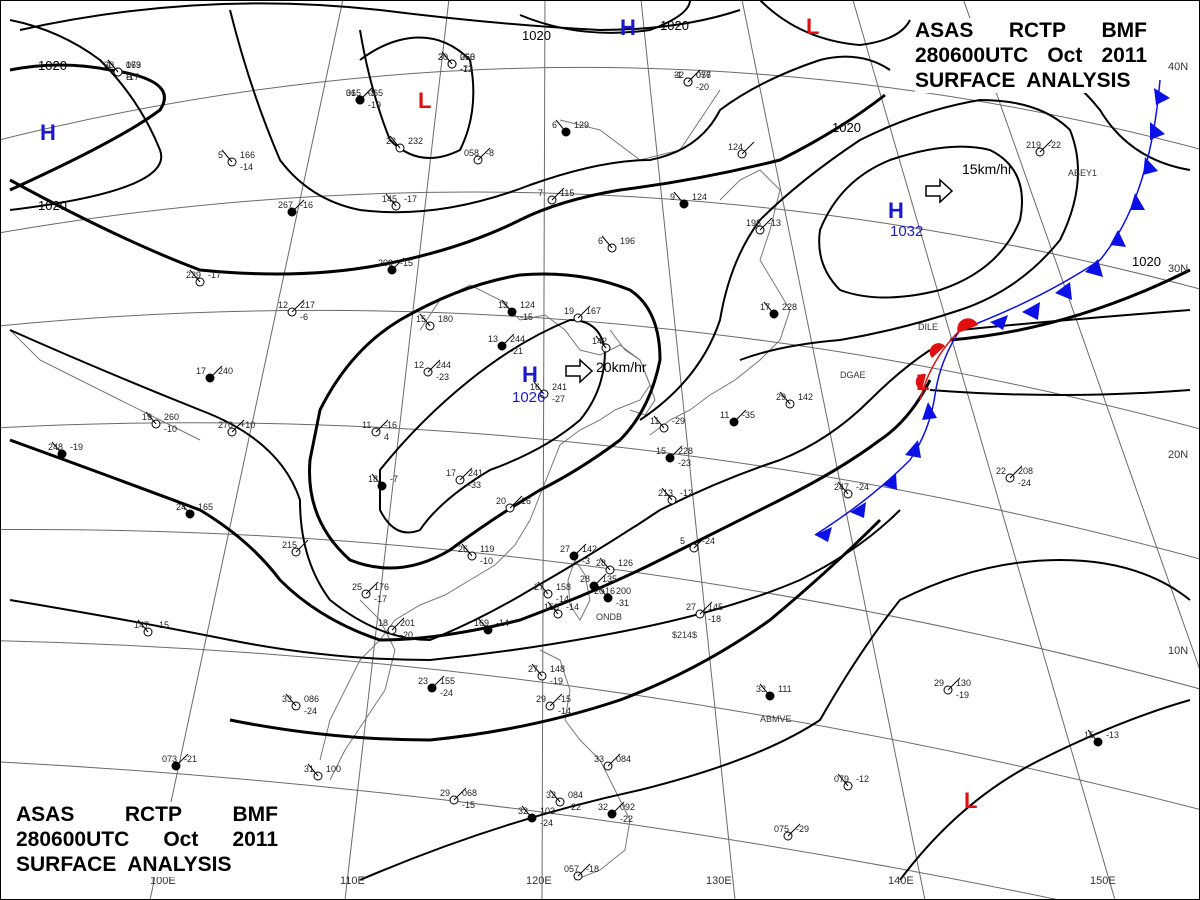 The height and width of the screenshot is (900, 1200). What do you see at coordinates (296, 310) in the screenshot?
I see `station-plot: 12 217 -6` at bounding box center [296, 310].